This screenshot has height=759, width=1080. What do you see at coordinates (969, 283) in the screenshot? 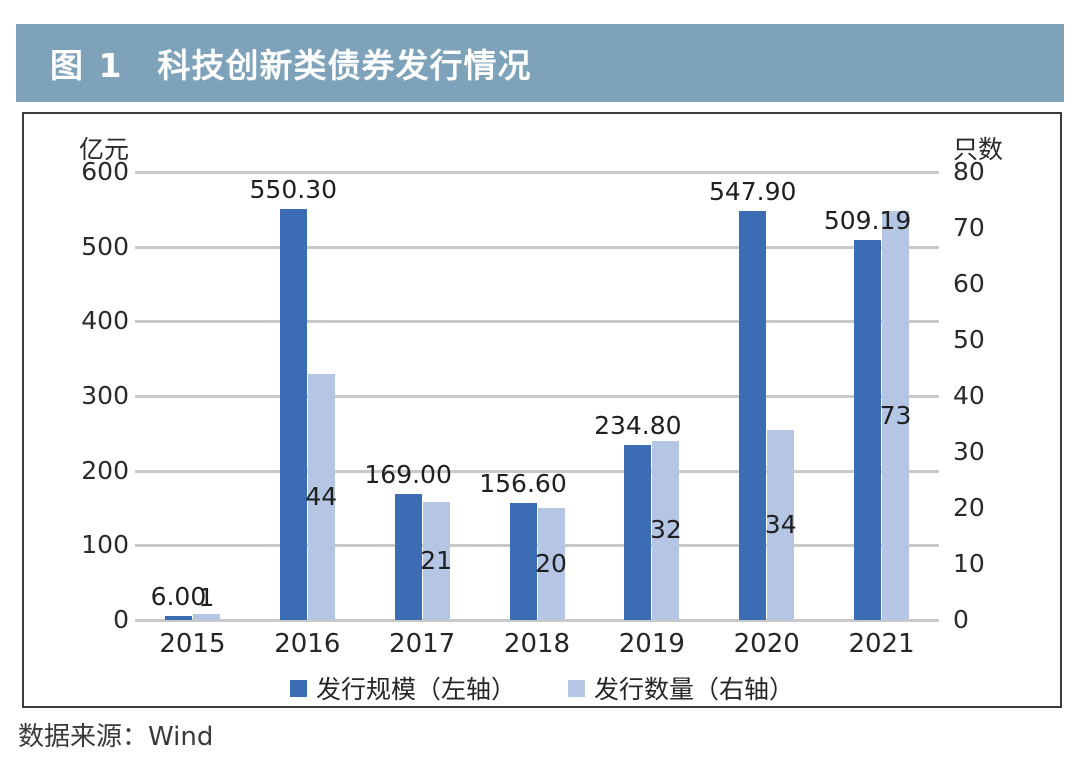
I see `right-axis-tick: 60` at bounding box center [969, 283].